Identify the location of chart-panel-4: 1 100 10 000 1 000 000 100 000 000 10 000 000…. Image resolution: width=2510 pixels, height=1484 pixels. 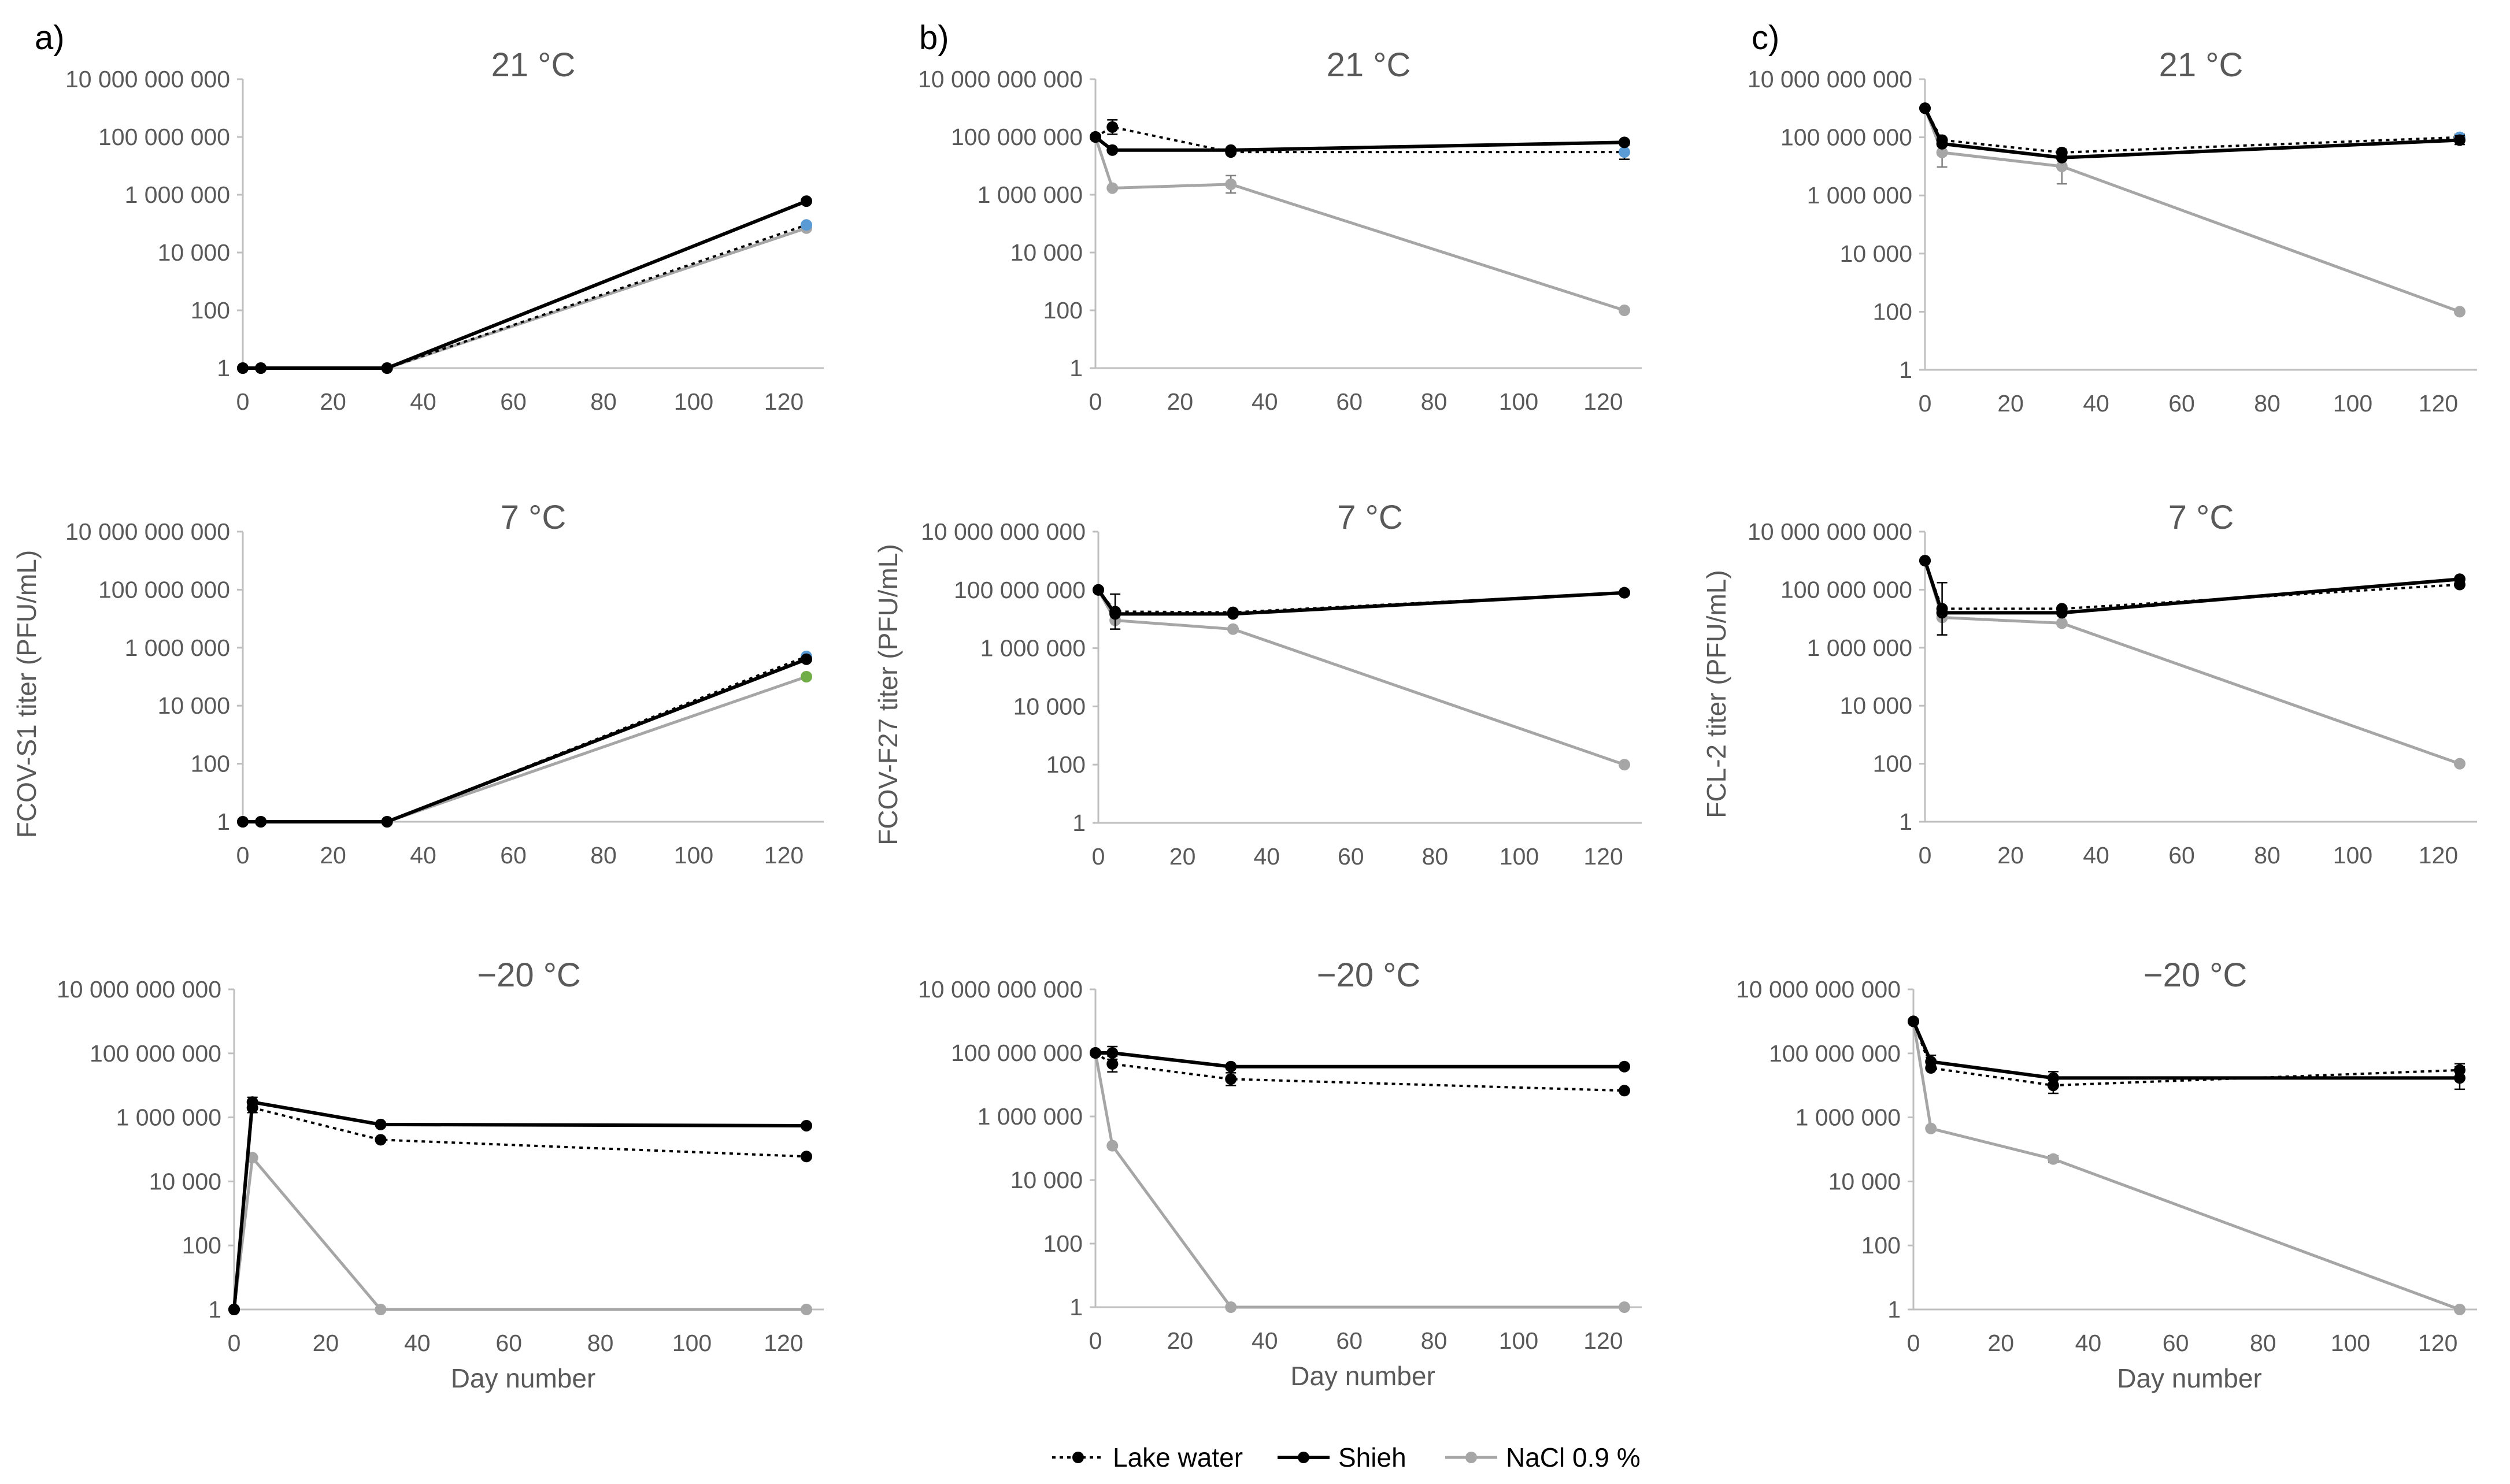
(418, 684).